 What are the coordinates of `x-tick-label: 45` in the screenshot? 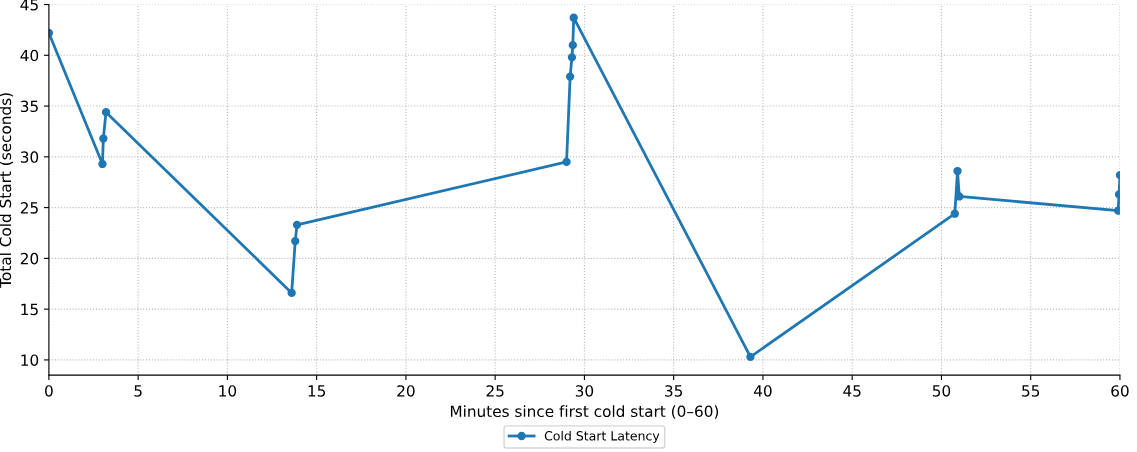 It's located at (852, 391).